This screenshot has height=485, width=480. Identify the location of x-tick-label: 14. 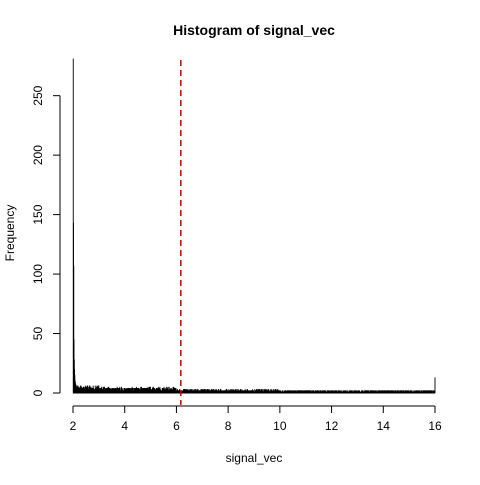
(384, 426).